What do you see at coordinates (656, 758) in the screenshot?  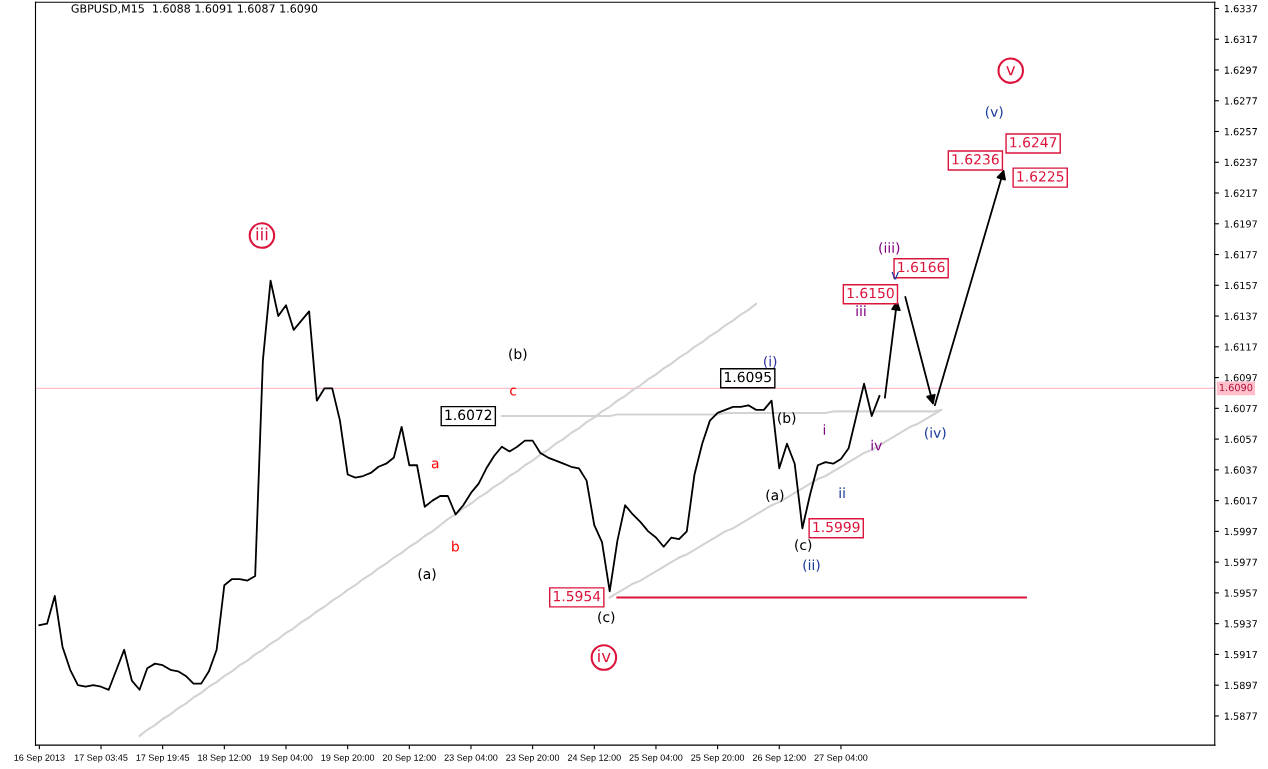 I see `x-tick-label: 25 Sep 04:00` at bounding box center [656, 758].